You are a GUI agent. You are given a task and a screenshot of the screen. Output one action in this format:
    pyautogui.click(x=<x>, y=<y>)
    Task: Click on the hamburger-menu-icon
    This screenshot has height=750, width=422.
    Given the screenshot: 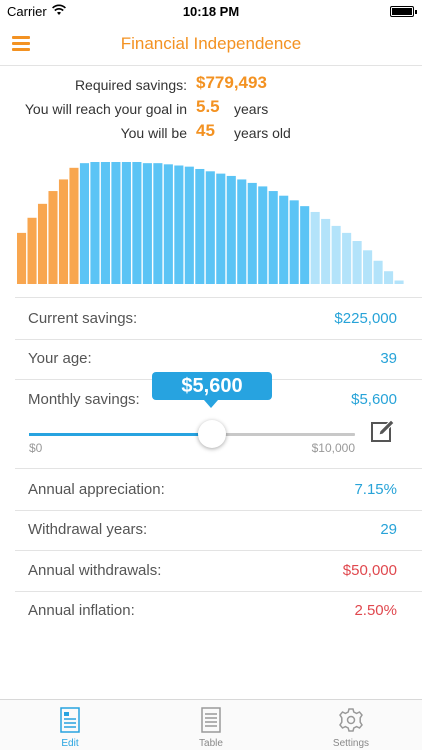 What is the action you would take?
    pyautogui.click(x=21, y=43)
    